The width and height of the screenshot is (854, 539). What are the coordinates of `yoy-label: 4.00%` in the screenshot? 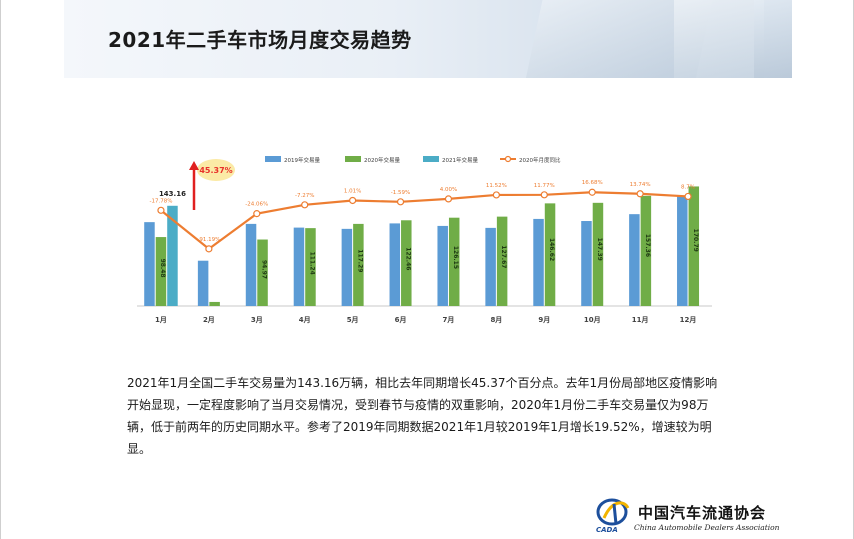 It's located at (448, 190).